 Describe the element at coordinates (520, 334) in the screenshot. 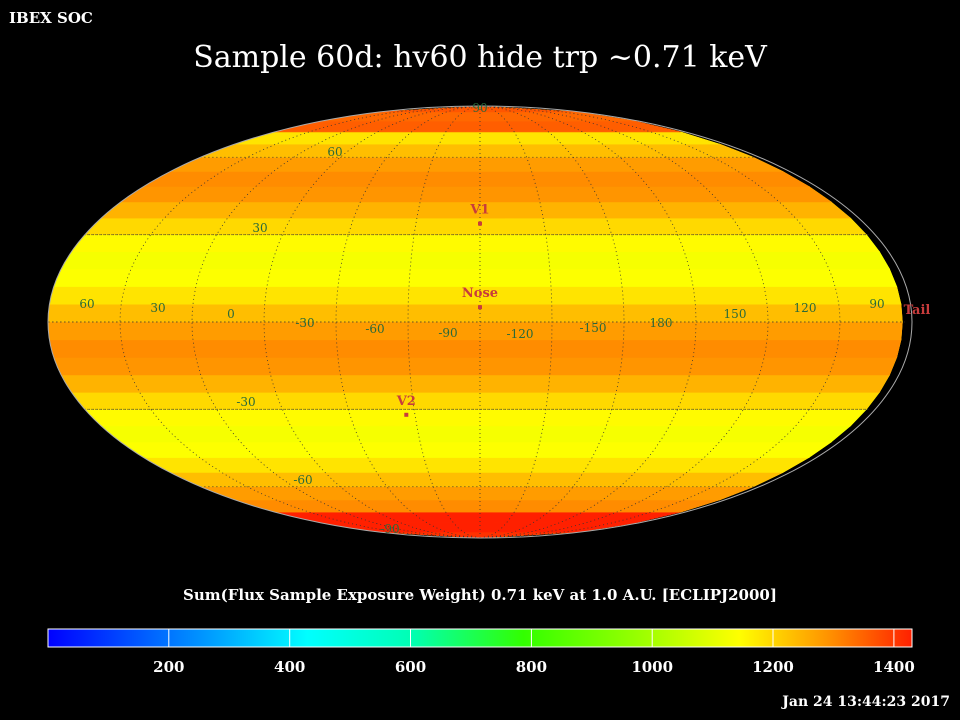

I see `longitude-label: -120` at that location.